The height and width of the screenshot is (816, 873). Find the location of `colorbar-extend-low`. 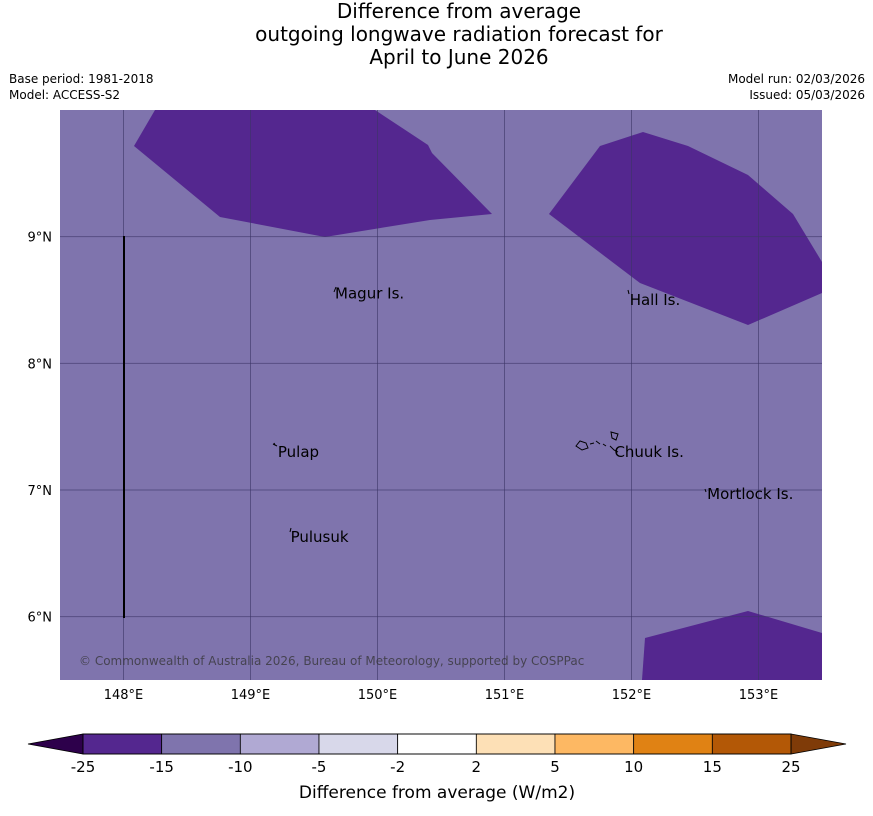

colorbar-extend-low is located at coordinates (55, 744).